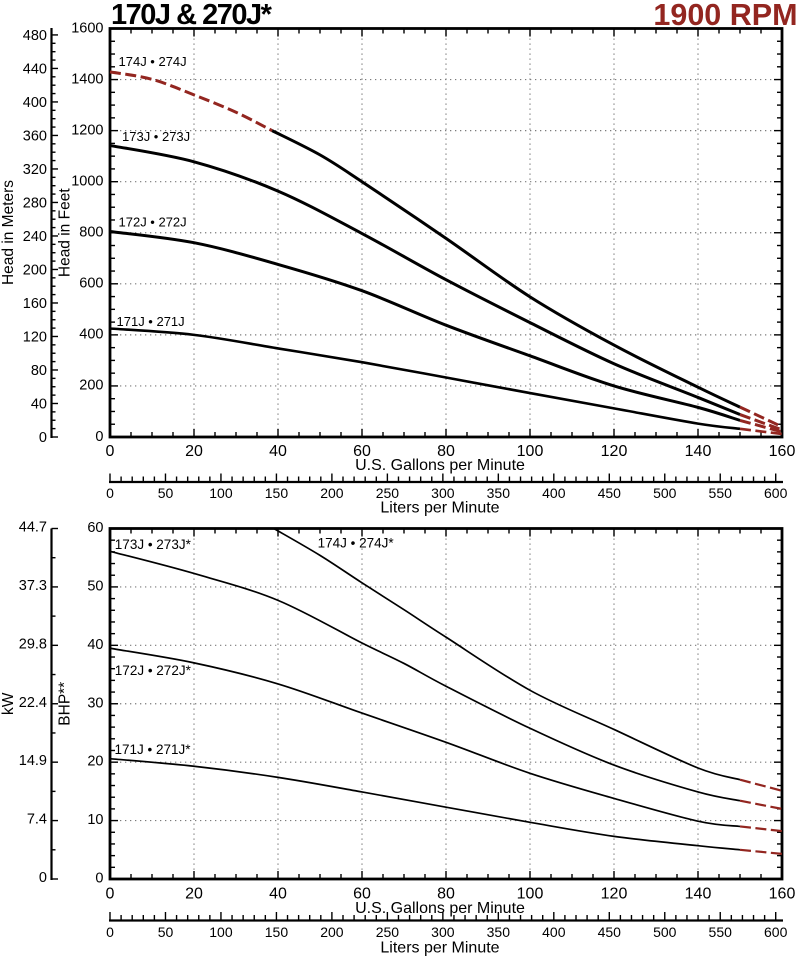 The image size is (800, 961). Describe the element at coordinates (156, 136) in the screenshot. I see `svg-text: 173J • 273J` at that location.